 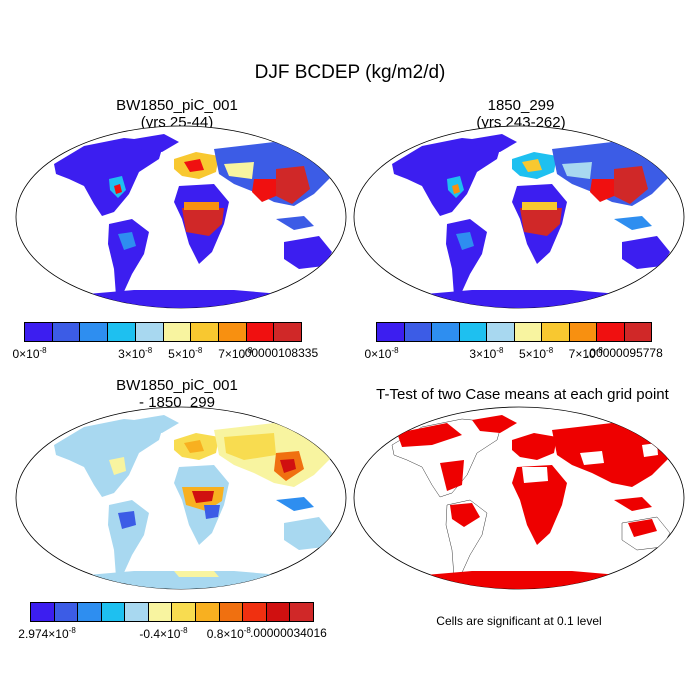 What do you see at coordinates (177, 402) in the screenshot?
I see `panel-3-title-line2: - 1850_299` at bounding box center [177, 402].